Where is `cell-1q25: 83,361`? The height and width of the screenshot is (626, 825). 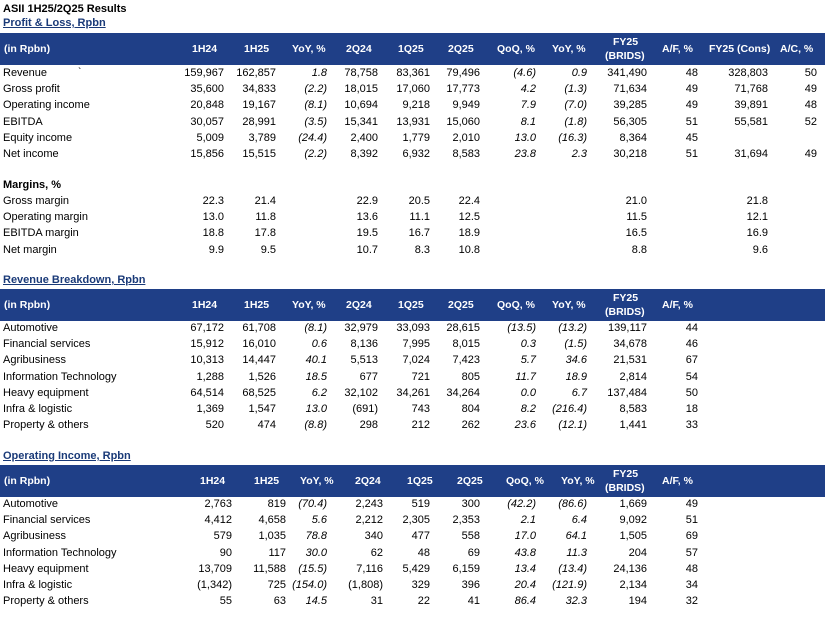 cell-1q25: 83,361 is located at coordinates (413, 73).